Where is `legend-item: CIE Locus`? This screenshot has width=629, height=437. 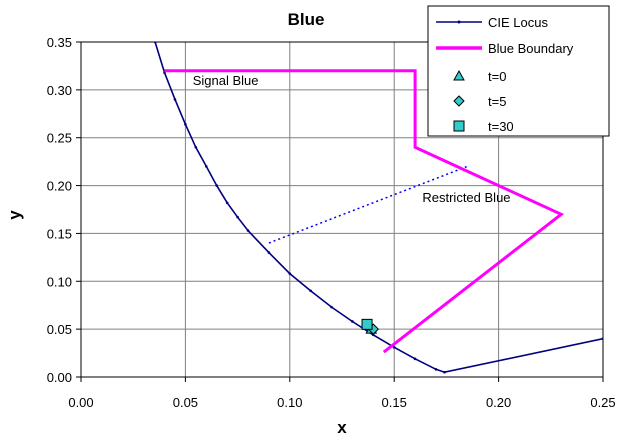
legend-item: CIE Locus is located at coordinates (492, 22).